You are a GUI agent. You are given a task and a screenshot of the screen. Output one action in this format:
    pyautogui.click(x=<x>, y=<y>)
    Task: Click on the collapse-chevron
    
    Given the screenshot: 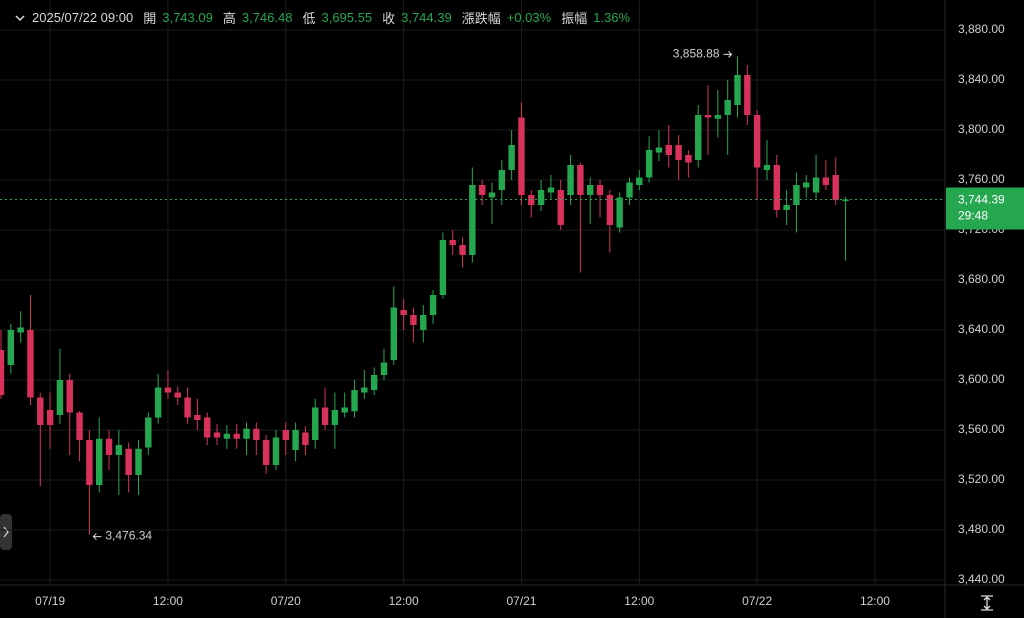 What is the action you would take?
    pyautogui.click(x=20, y=18)
    